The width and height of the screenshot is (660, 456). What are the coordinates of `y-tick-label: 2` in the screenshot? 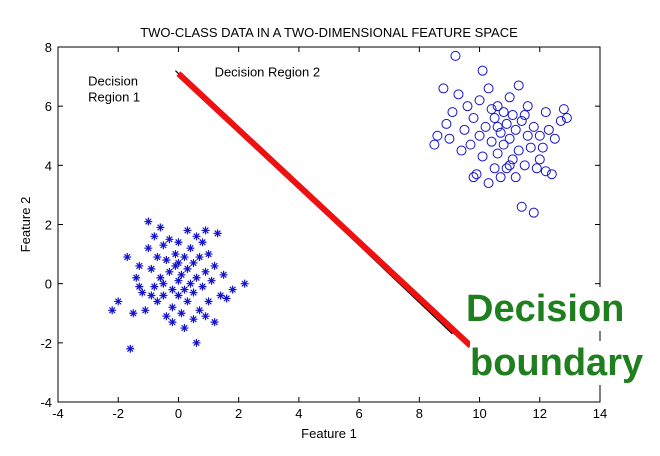 It's located at (48, 225).